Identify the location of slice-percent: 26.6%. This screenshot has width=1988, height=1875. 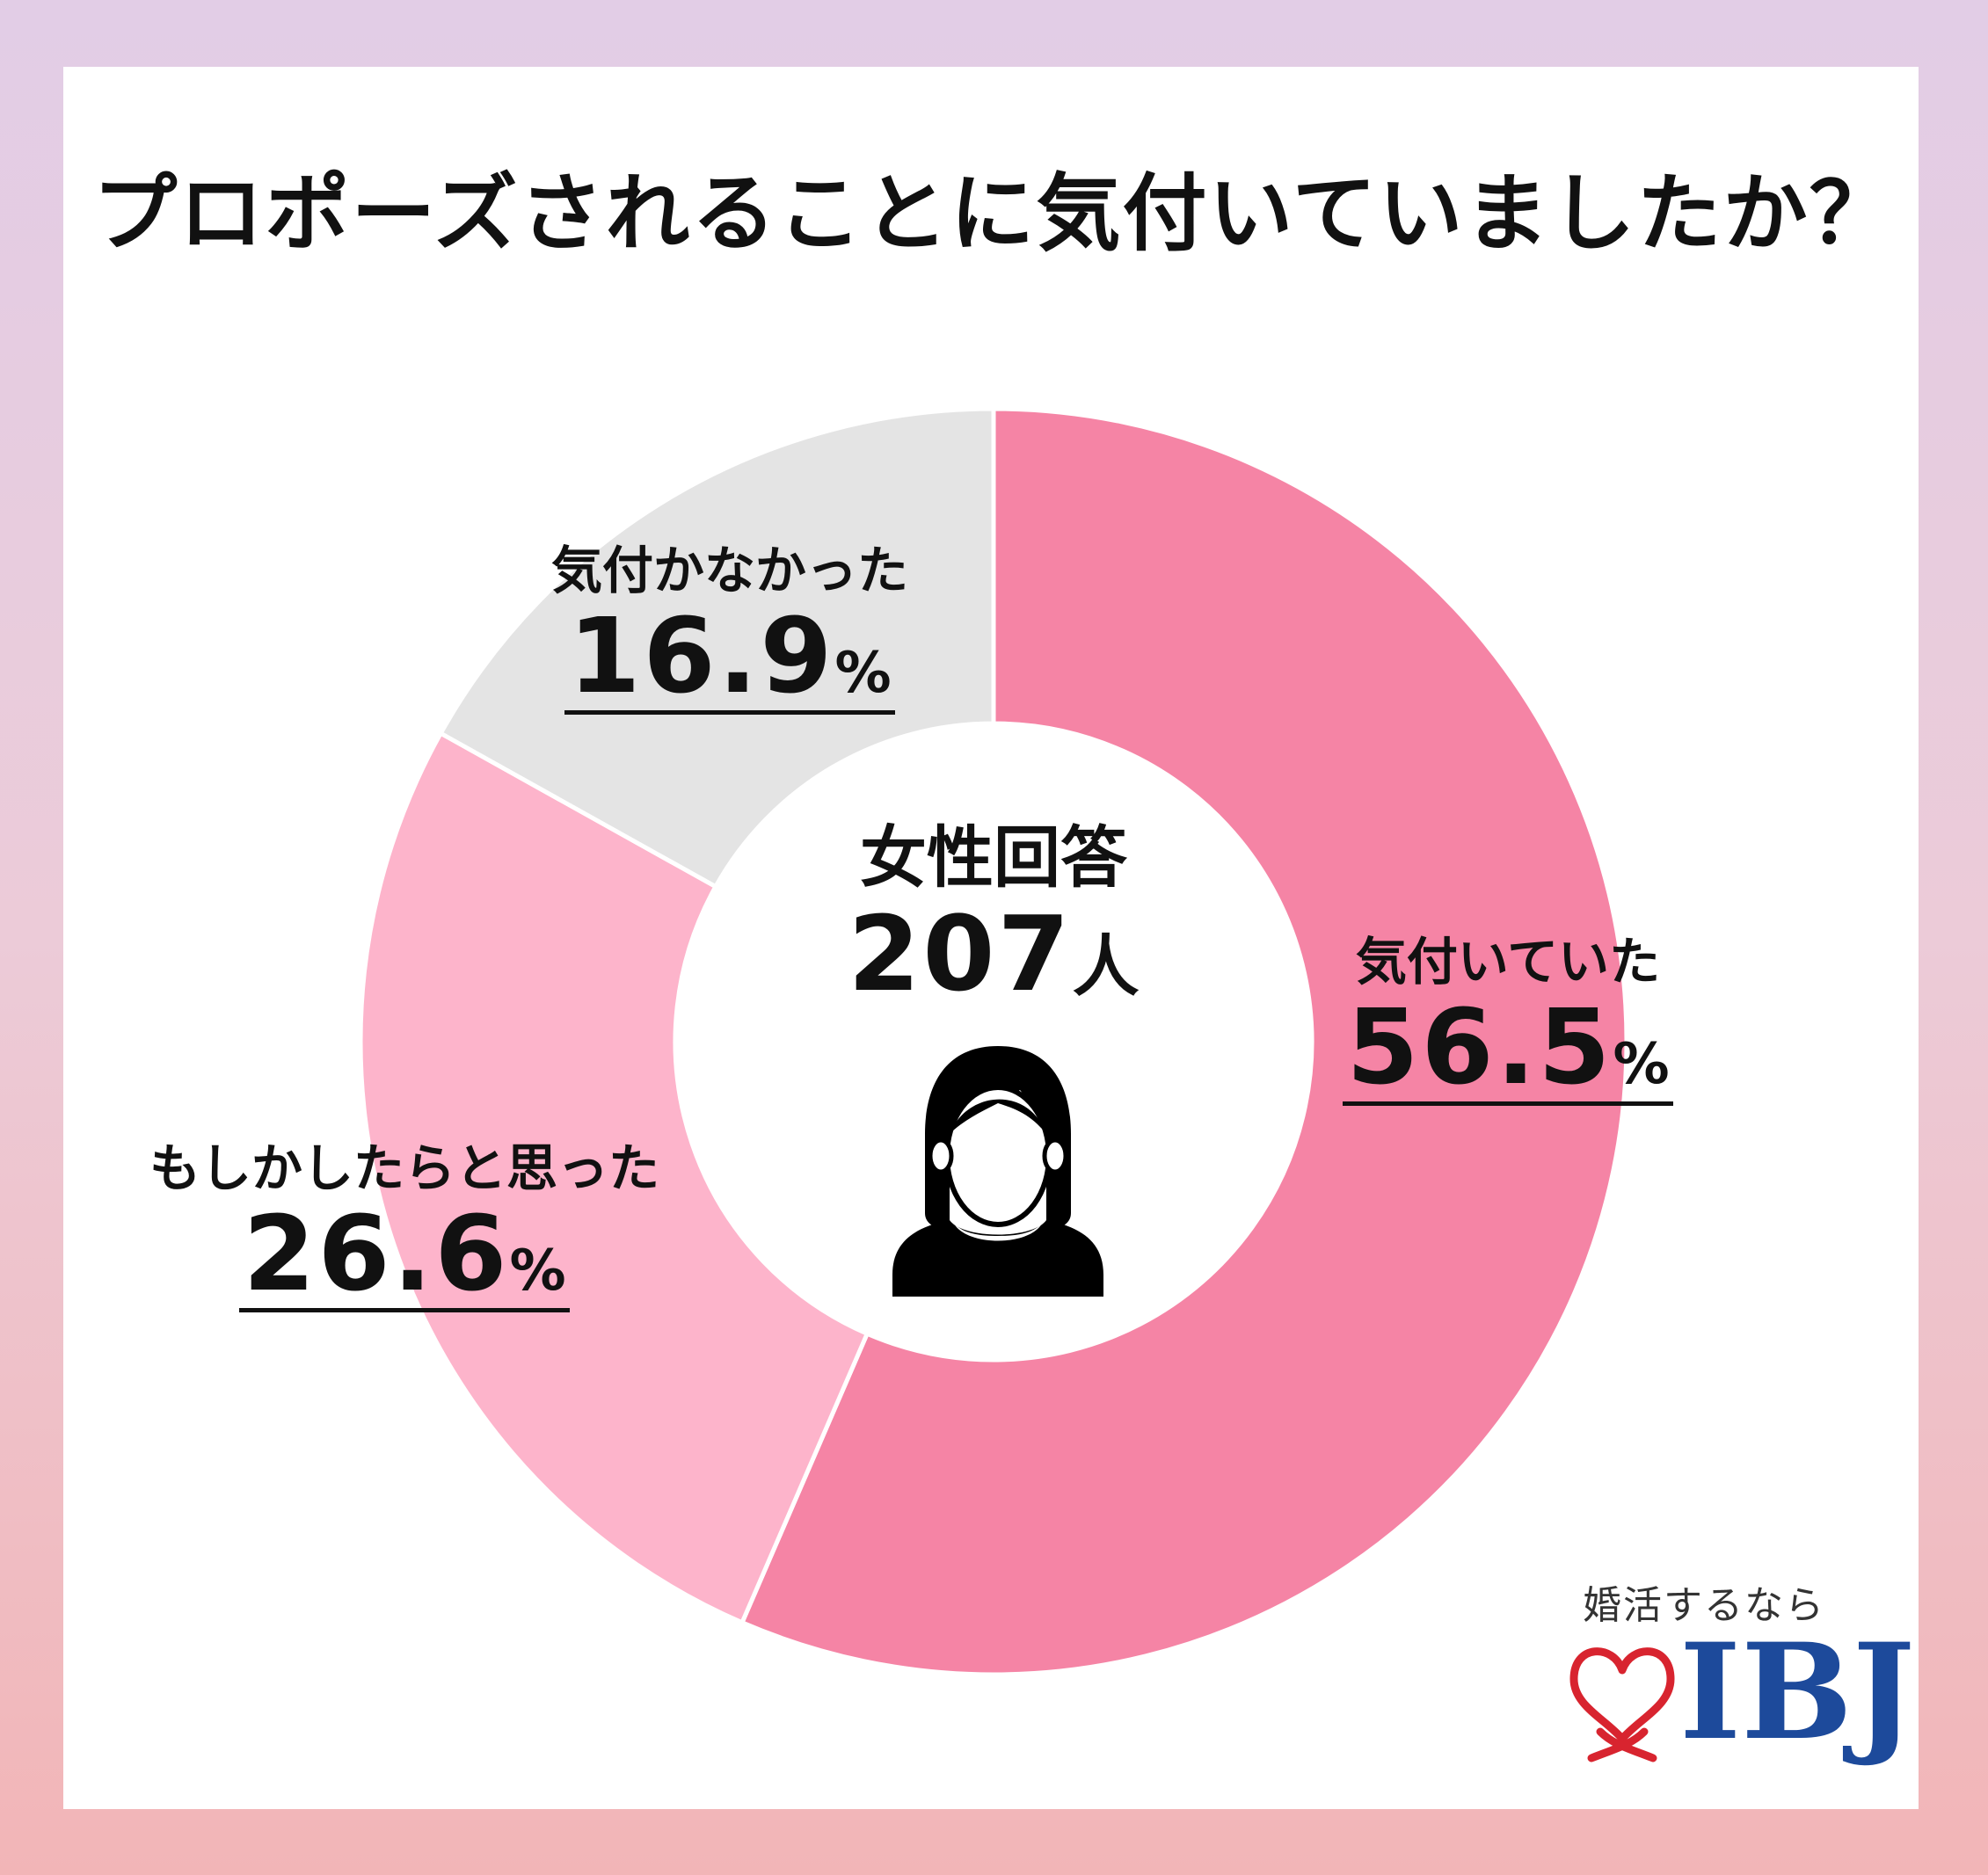
(404, 1256).